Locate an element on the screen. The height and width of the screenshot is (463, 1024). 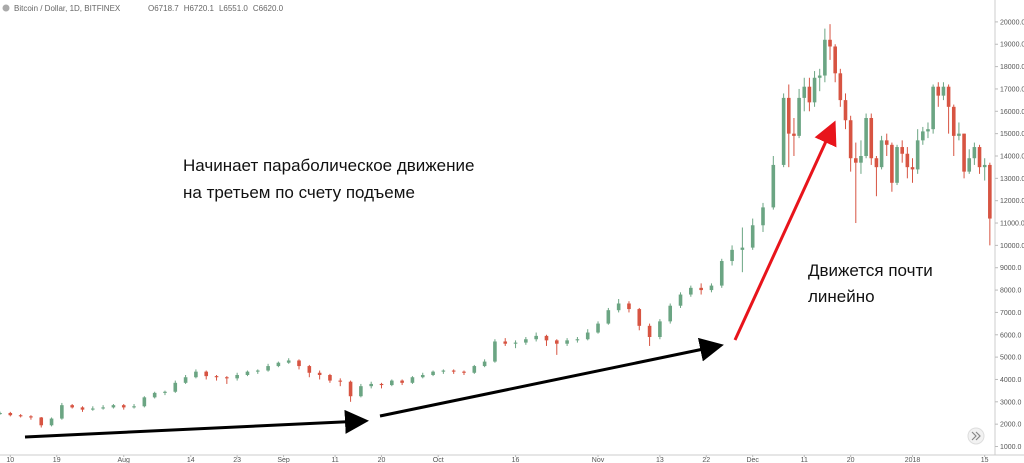
y-tick-label: 15000.0 is located at coordinates (1012, 134).